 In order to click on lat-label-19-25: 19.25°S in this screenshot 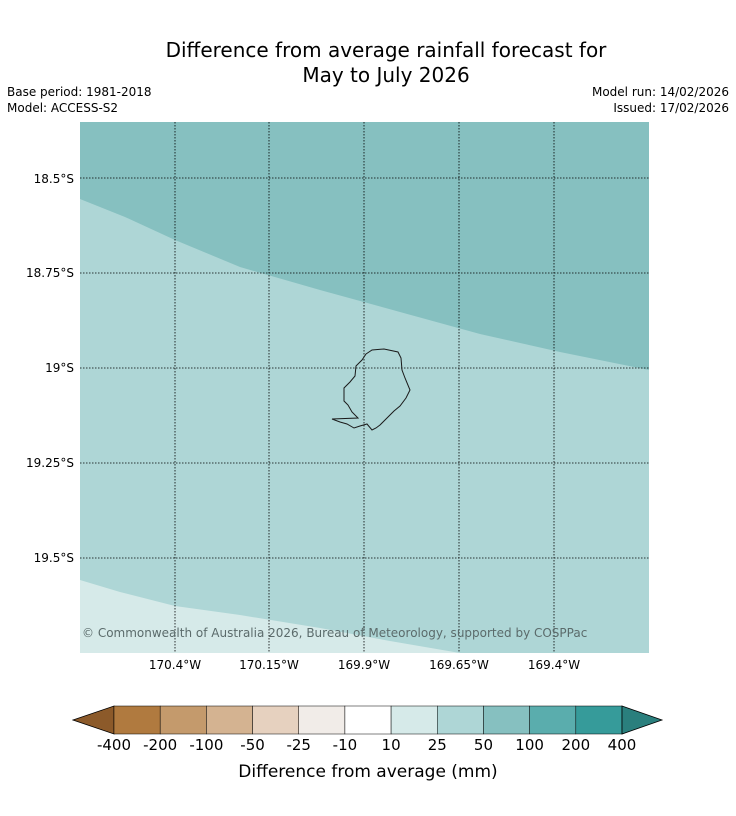, I will do `click(50, 463)`.